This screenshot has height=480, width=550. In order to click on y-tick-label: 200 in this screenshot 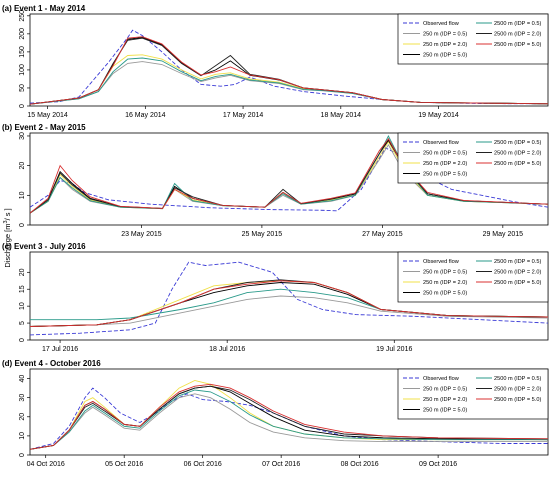, I will do `click(22, 34)`.